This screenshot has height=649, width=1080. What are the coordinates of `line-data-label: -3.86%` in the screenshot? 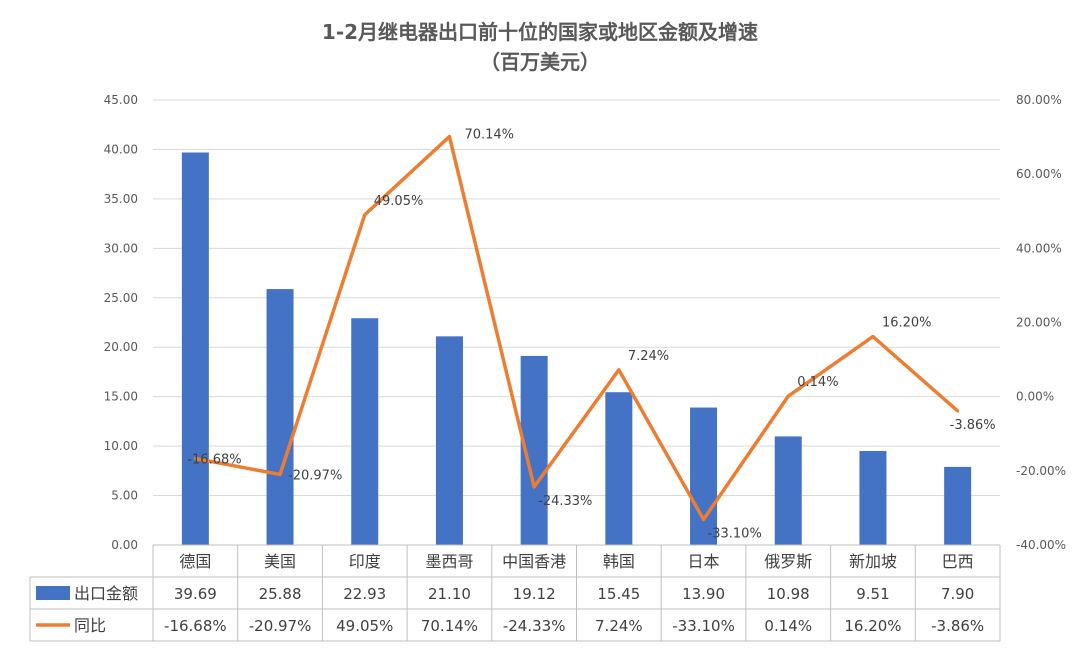 It's located at (973, 425).